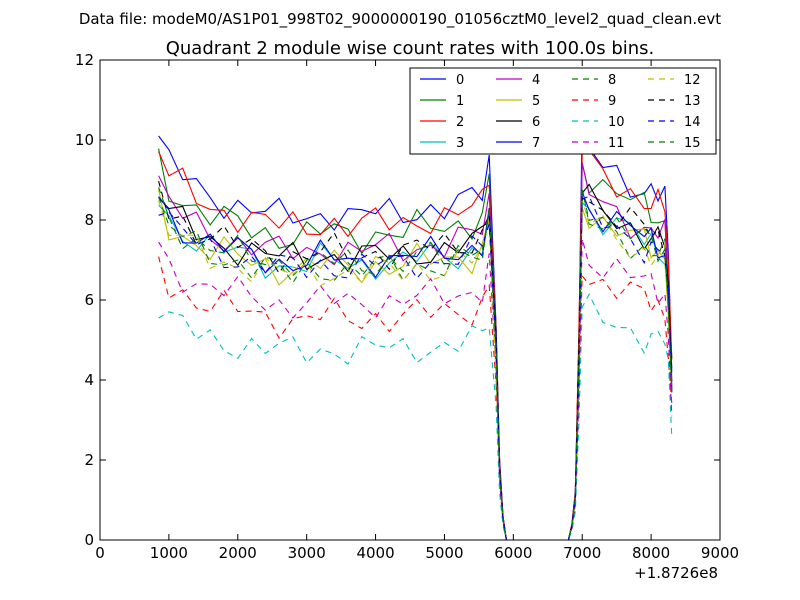  Describe the element at coordinates (89, 220) in the screenshot. I see `y-tick-label: 8` at that location.